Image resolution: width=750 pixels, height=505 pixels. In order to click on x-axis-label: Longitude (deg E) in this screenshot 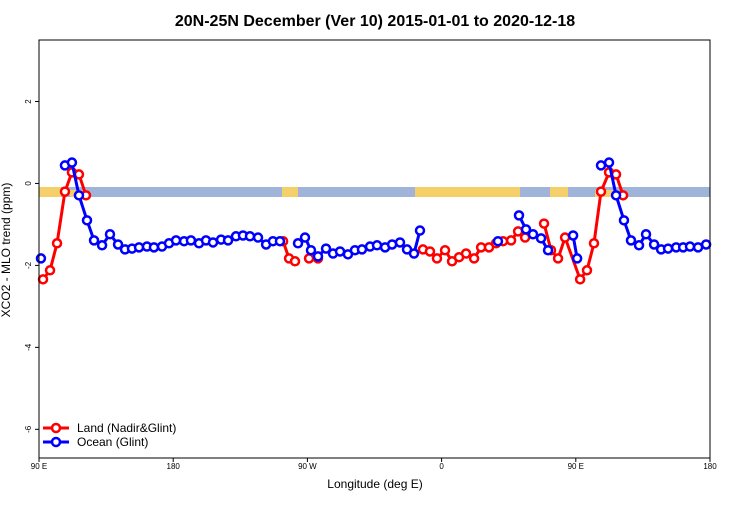, I will do `click(374, 484)`.